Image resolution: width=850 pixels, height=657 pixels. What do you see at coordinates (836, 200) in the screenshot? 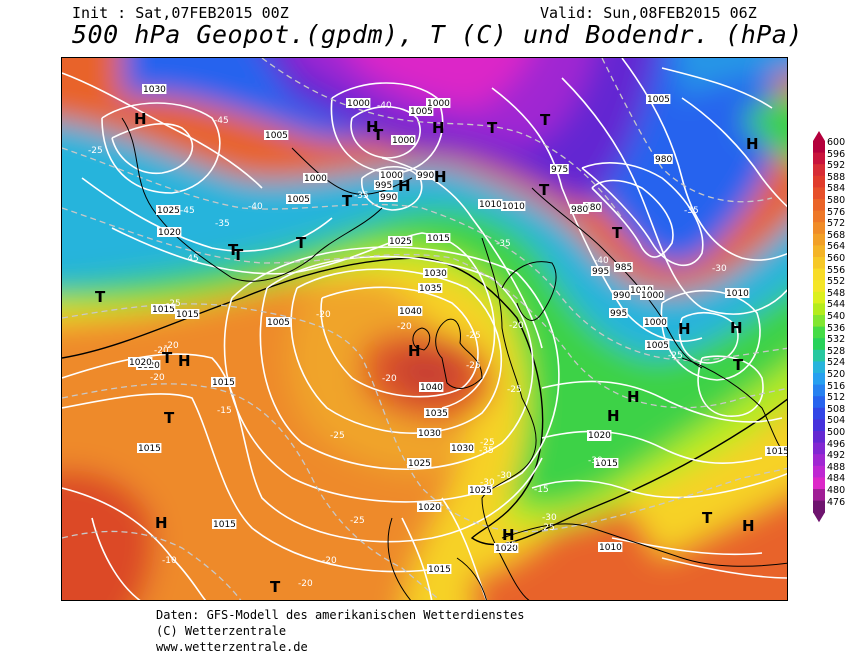
I see `colorbar-label: 580` at bounding box center [836, 200].